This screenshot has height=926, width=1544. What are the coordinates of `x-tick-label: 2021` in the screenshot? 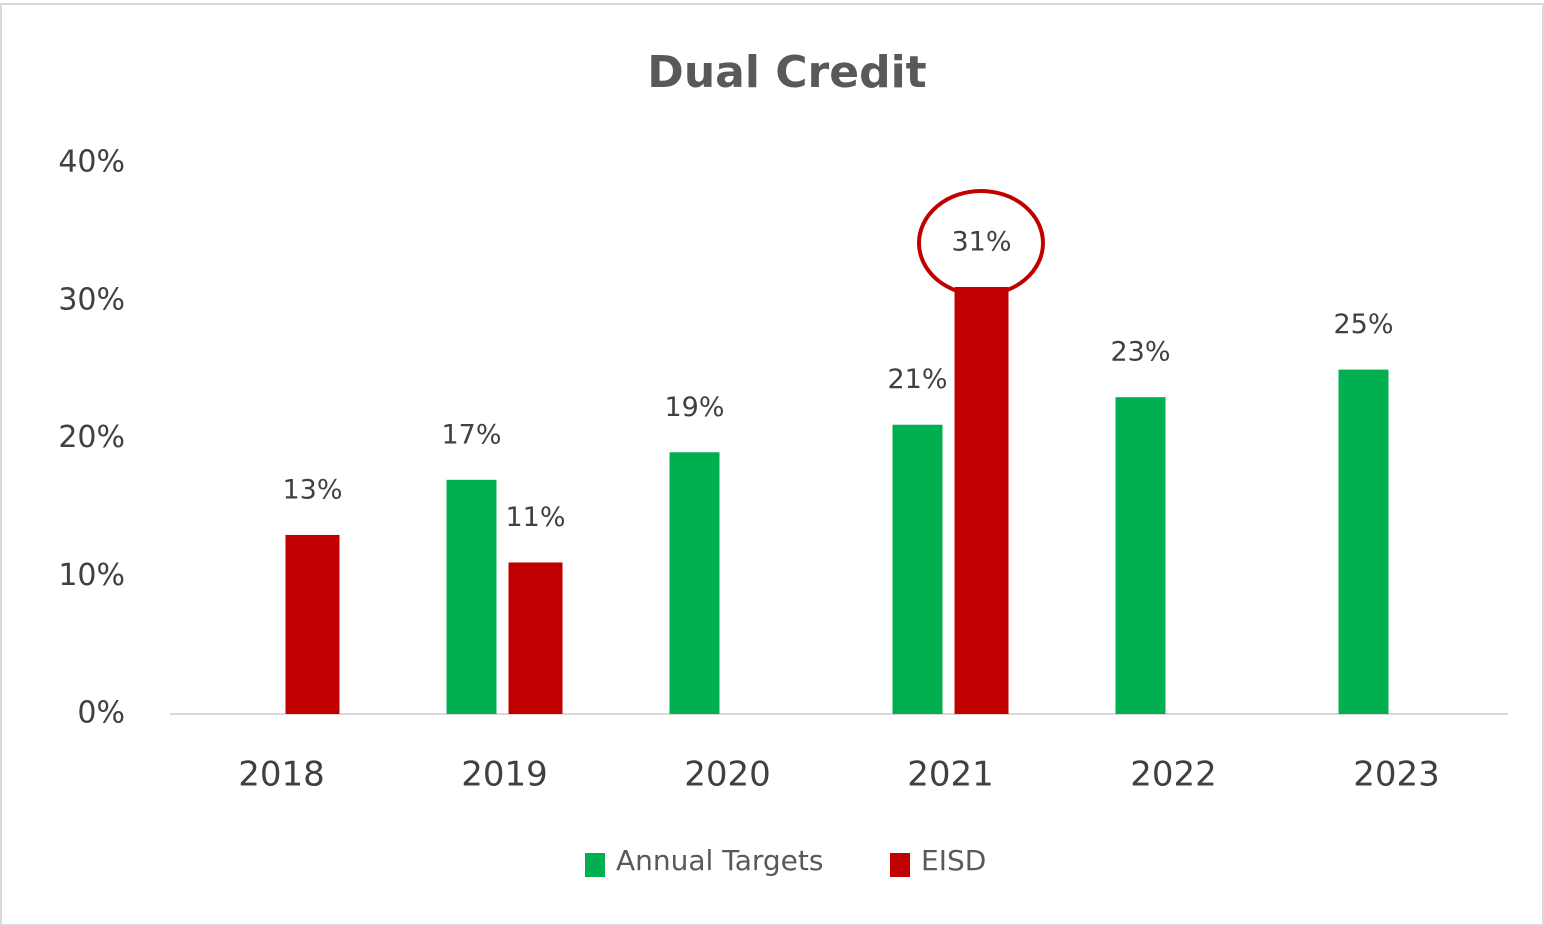 It's located at (950, 775).